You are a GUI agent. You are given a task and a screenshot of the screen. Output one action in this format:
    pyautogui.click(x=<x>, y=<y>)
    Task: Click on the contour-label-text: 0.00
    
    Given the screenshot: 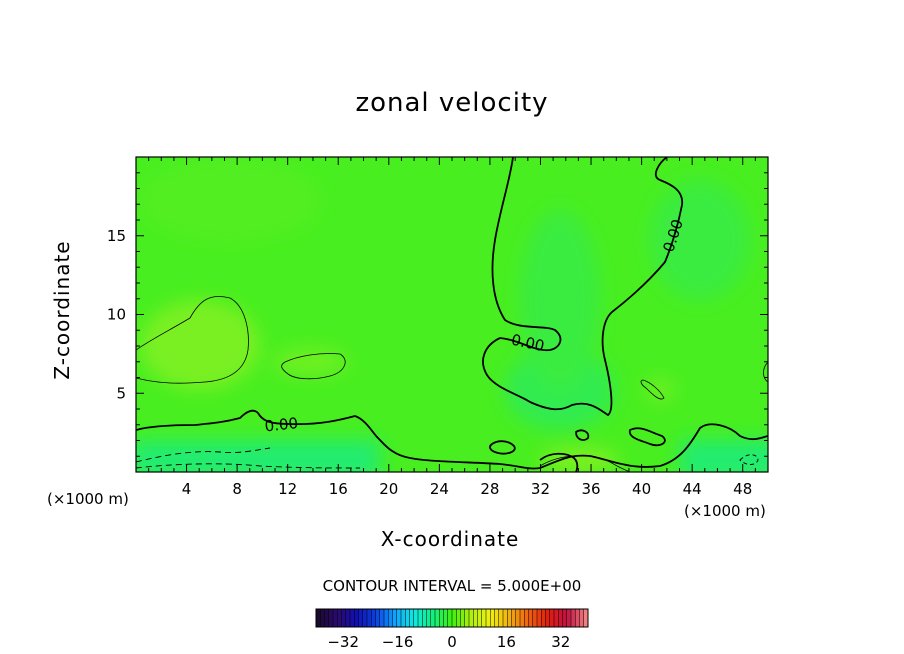 What is the action you would take?
    pyautogui.click(x=281, y=424)
    